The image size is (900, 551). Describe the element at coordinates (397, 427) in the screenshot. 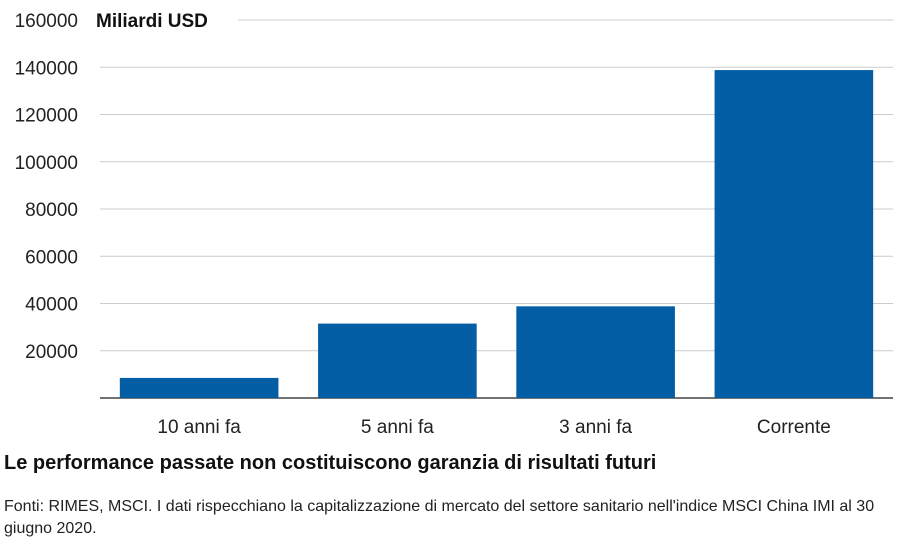

I see `x-tick-label: 5 anni fa` at that location.